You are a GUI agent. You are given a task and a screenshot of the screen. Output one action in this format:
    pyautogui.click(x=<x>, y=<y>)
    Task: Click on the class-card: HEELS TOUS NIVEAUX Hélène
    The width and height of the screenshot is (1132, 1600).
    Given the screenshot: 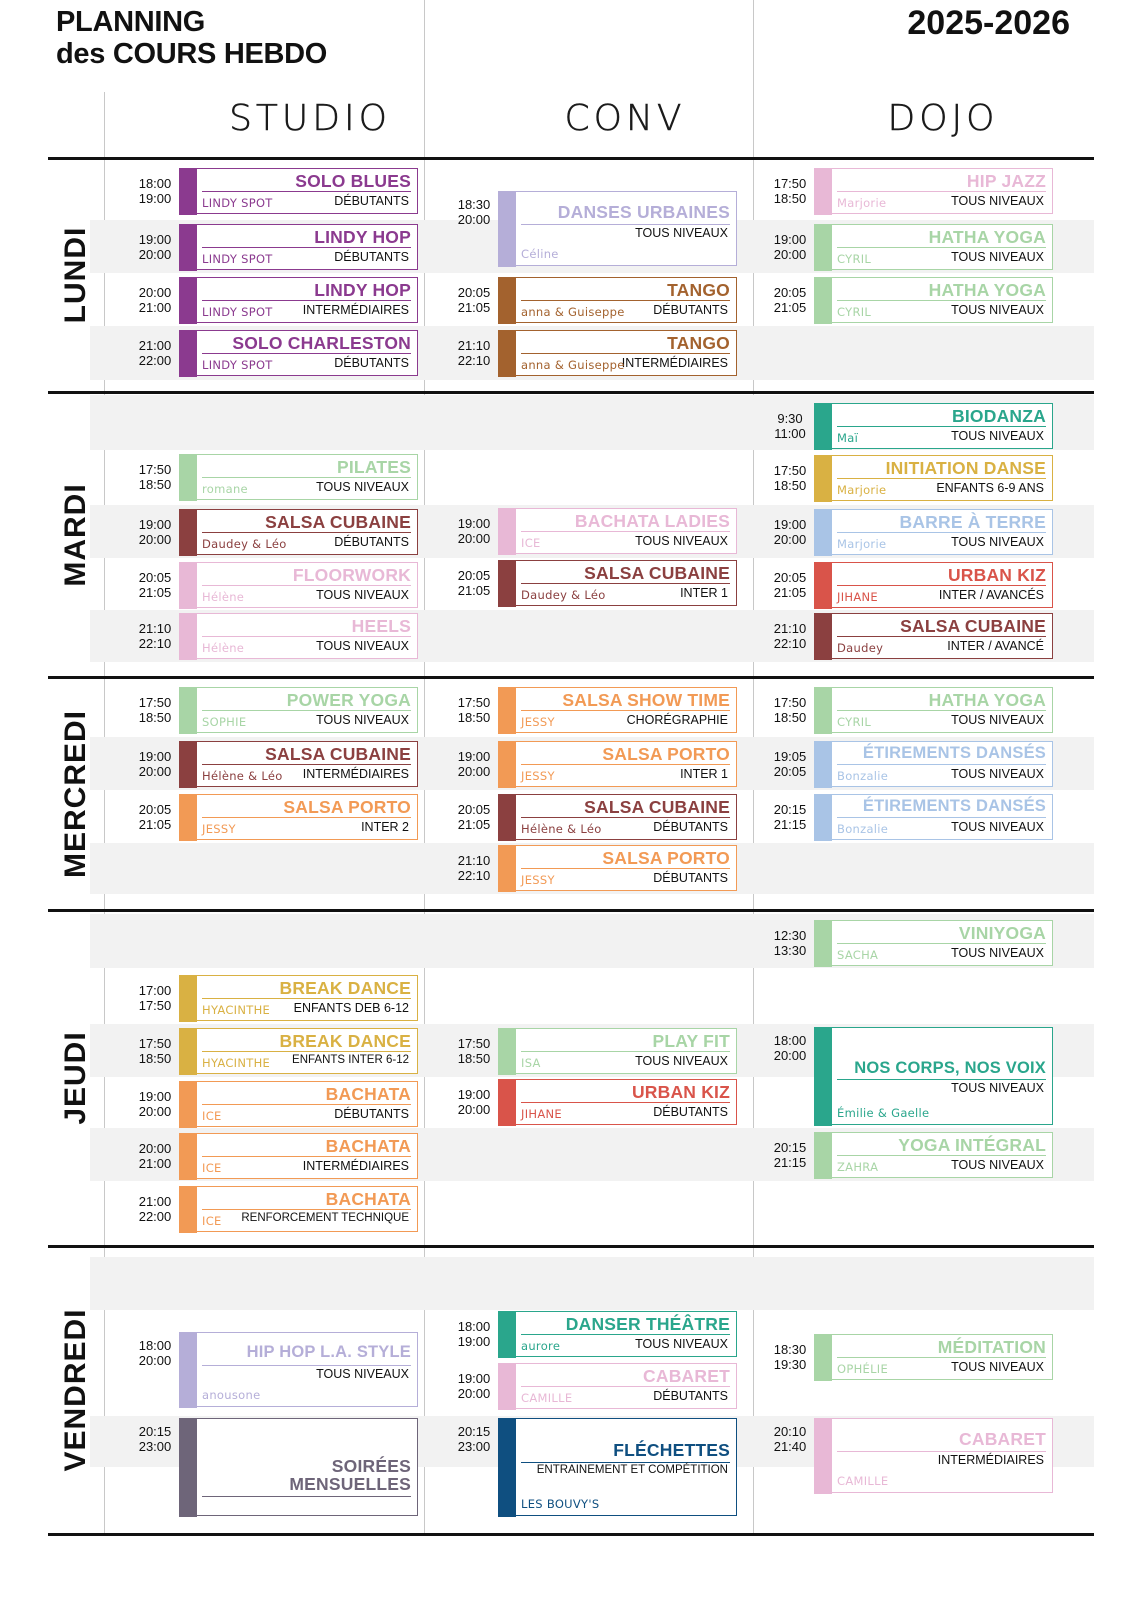 What is the action you would take?
    pyautogui.click(x=298, y=636)
    